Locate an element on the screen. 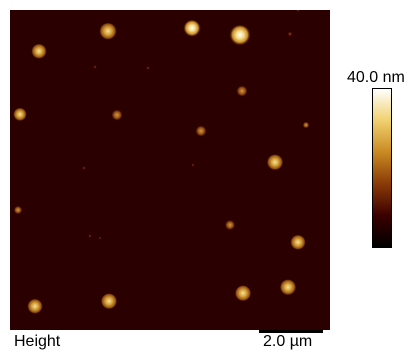 The image size is (415, 352). height-colorbar is located at coordinates (382, 168).